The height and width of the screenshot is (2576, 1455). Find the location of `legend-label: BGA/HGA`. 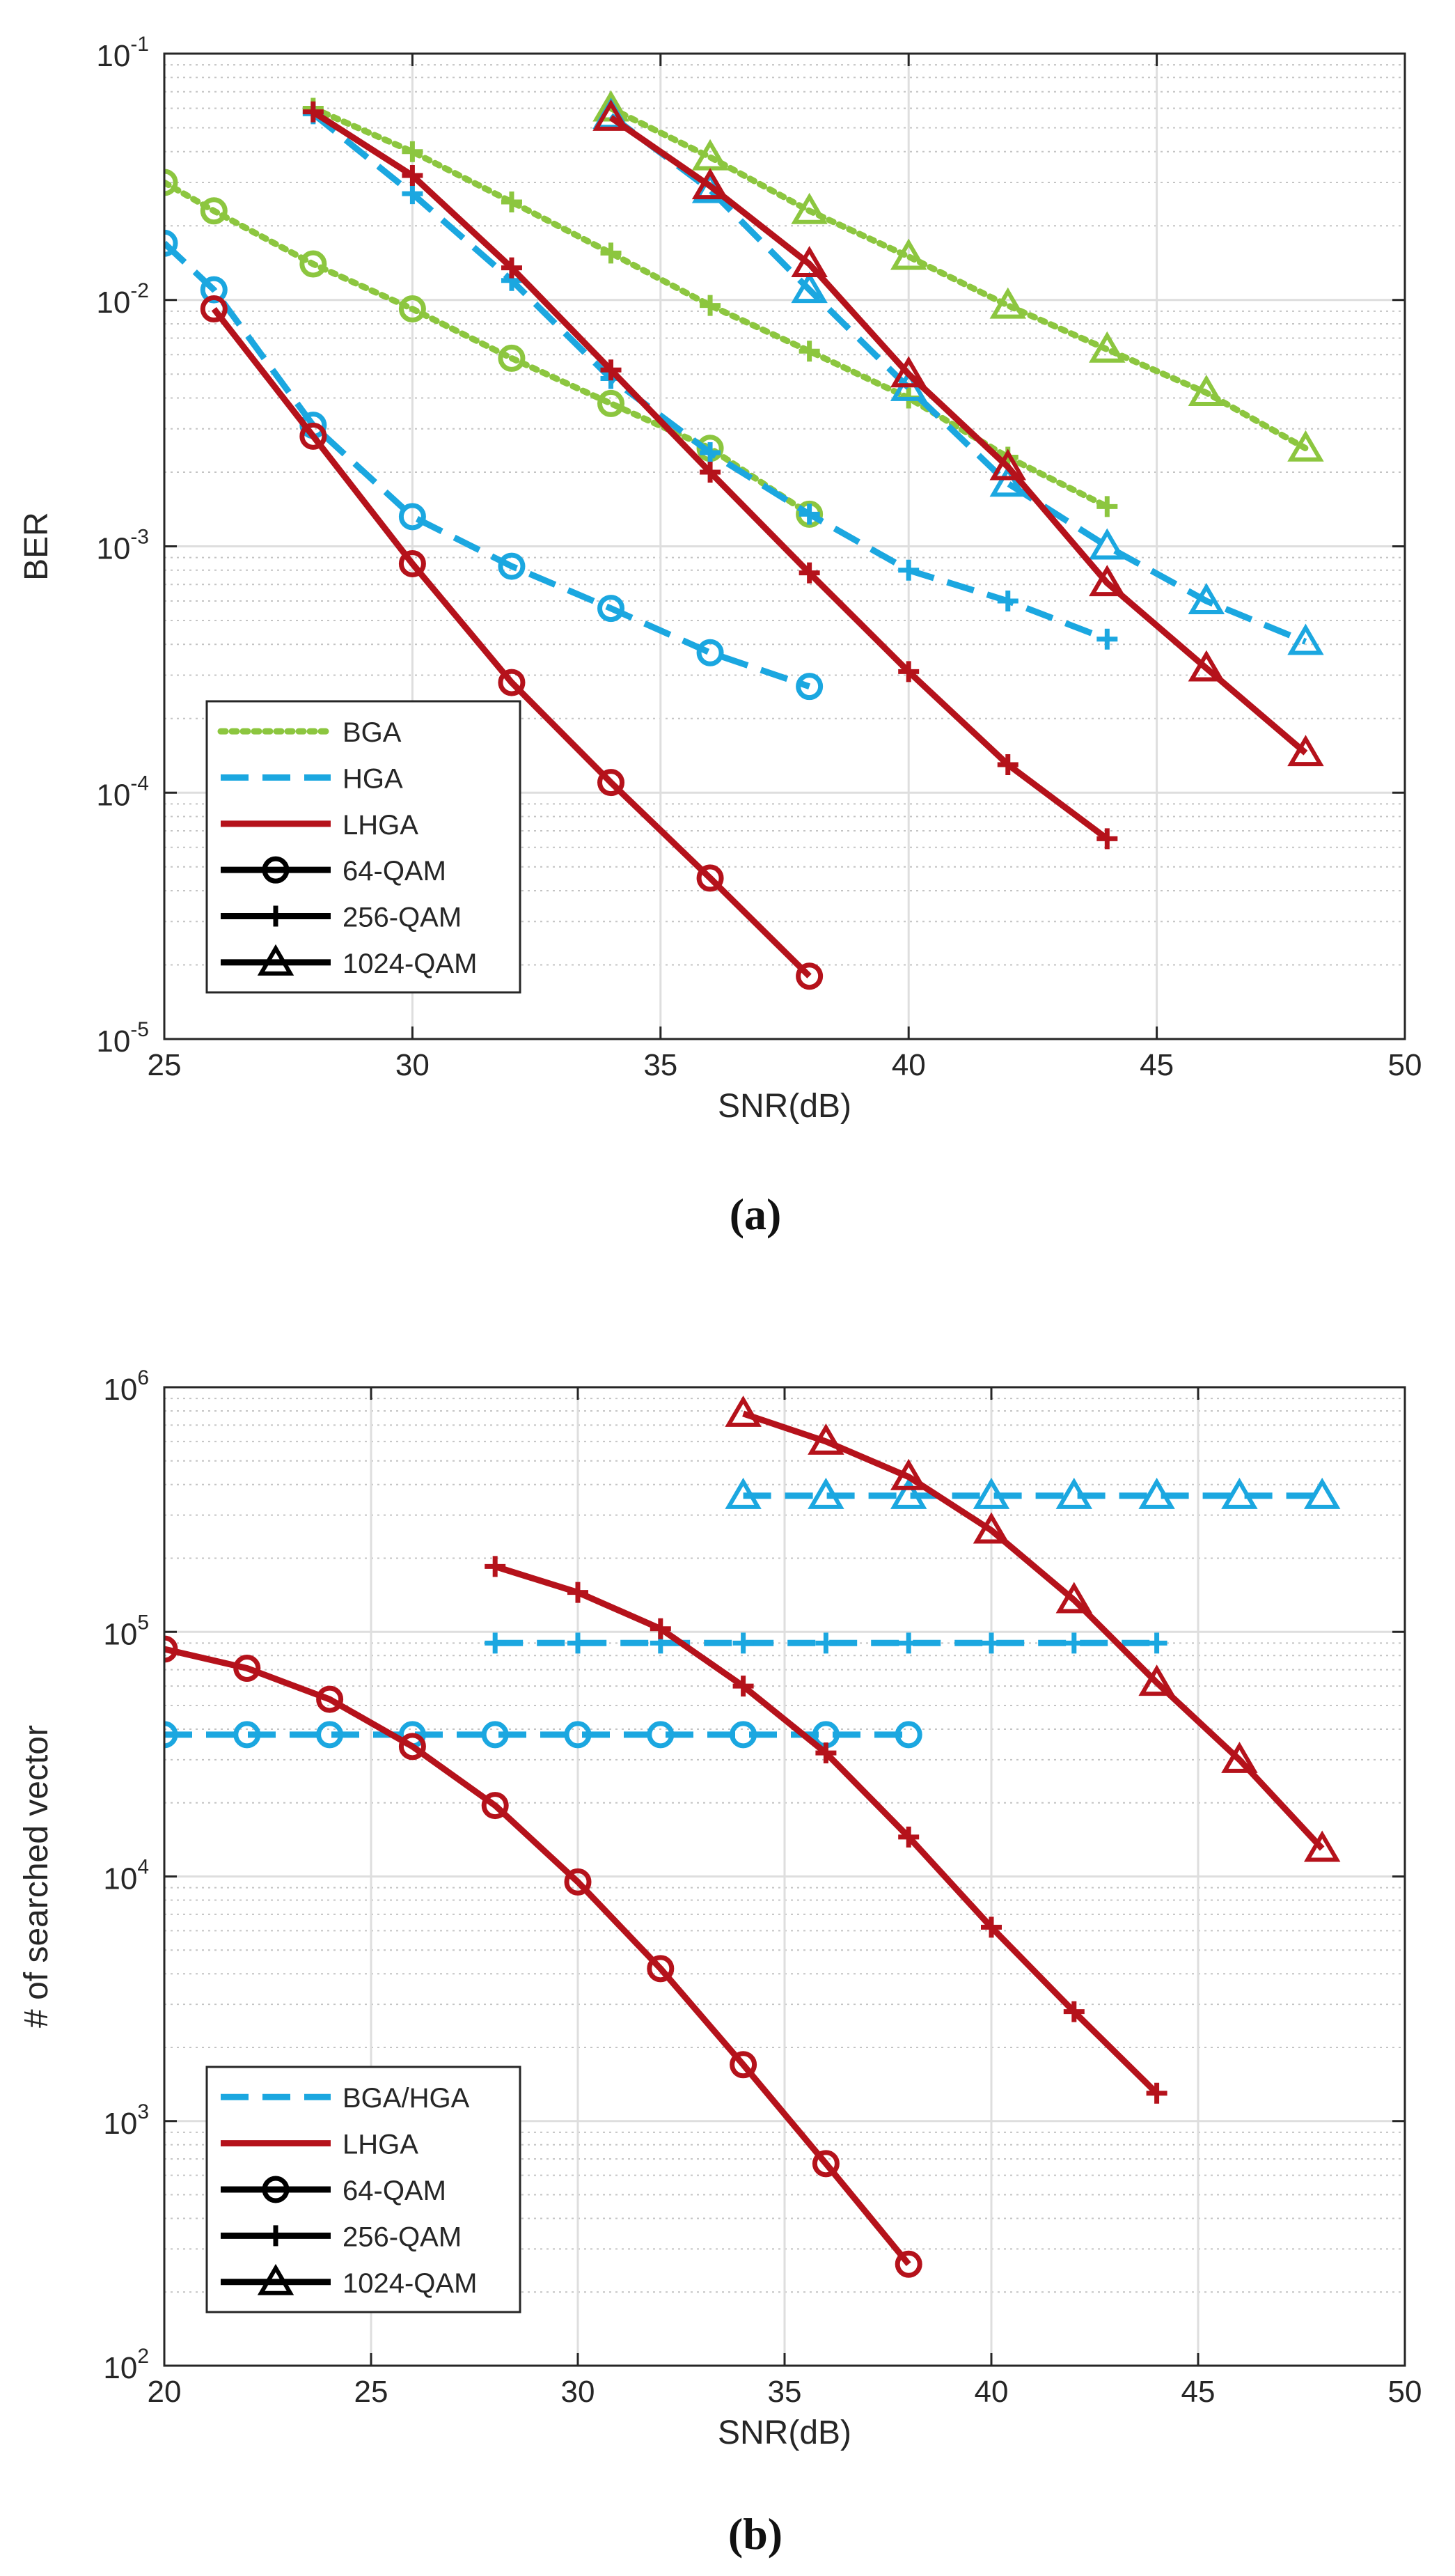

legend-label: BGA/HGA is located at coordinates (406, 2098).